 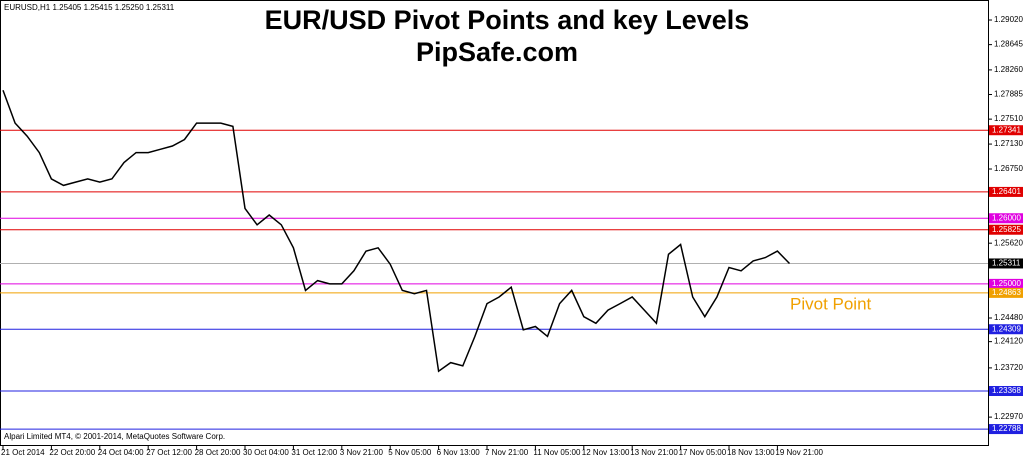 I want to click on y-tick-label: 1.22970, so click(x=1008, y=416).